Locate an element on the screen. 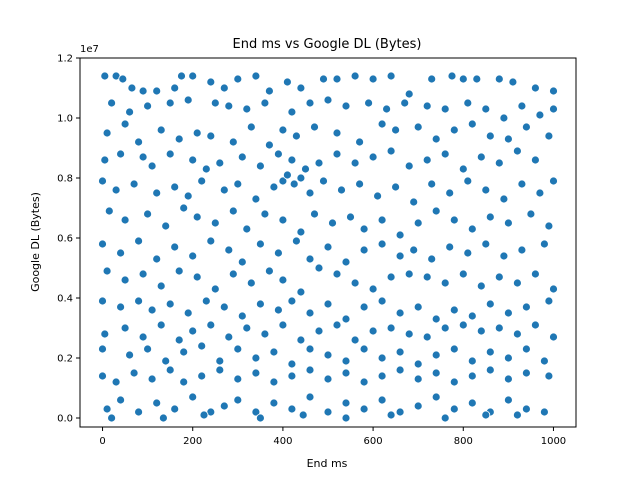 This screenshot has height=480, width=640. x-tick-label: 200 is located at coordinates (192, 441).